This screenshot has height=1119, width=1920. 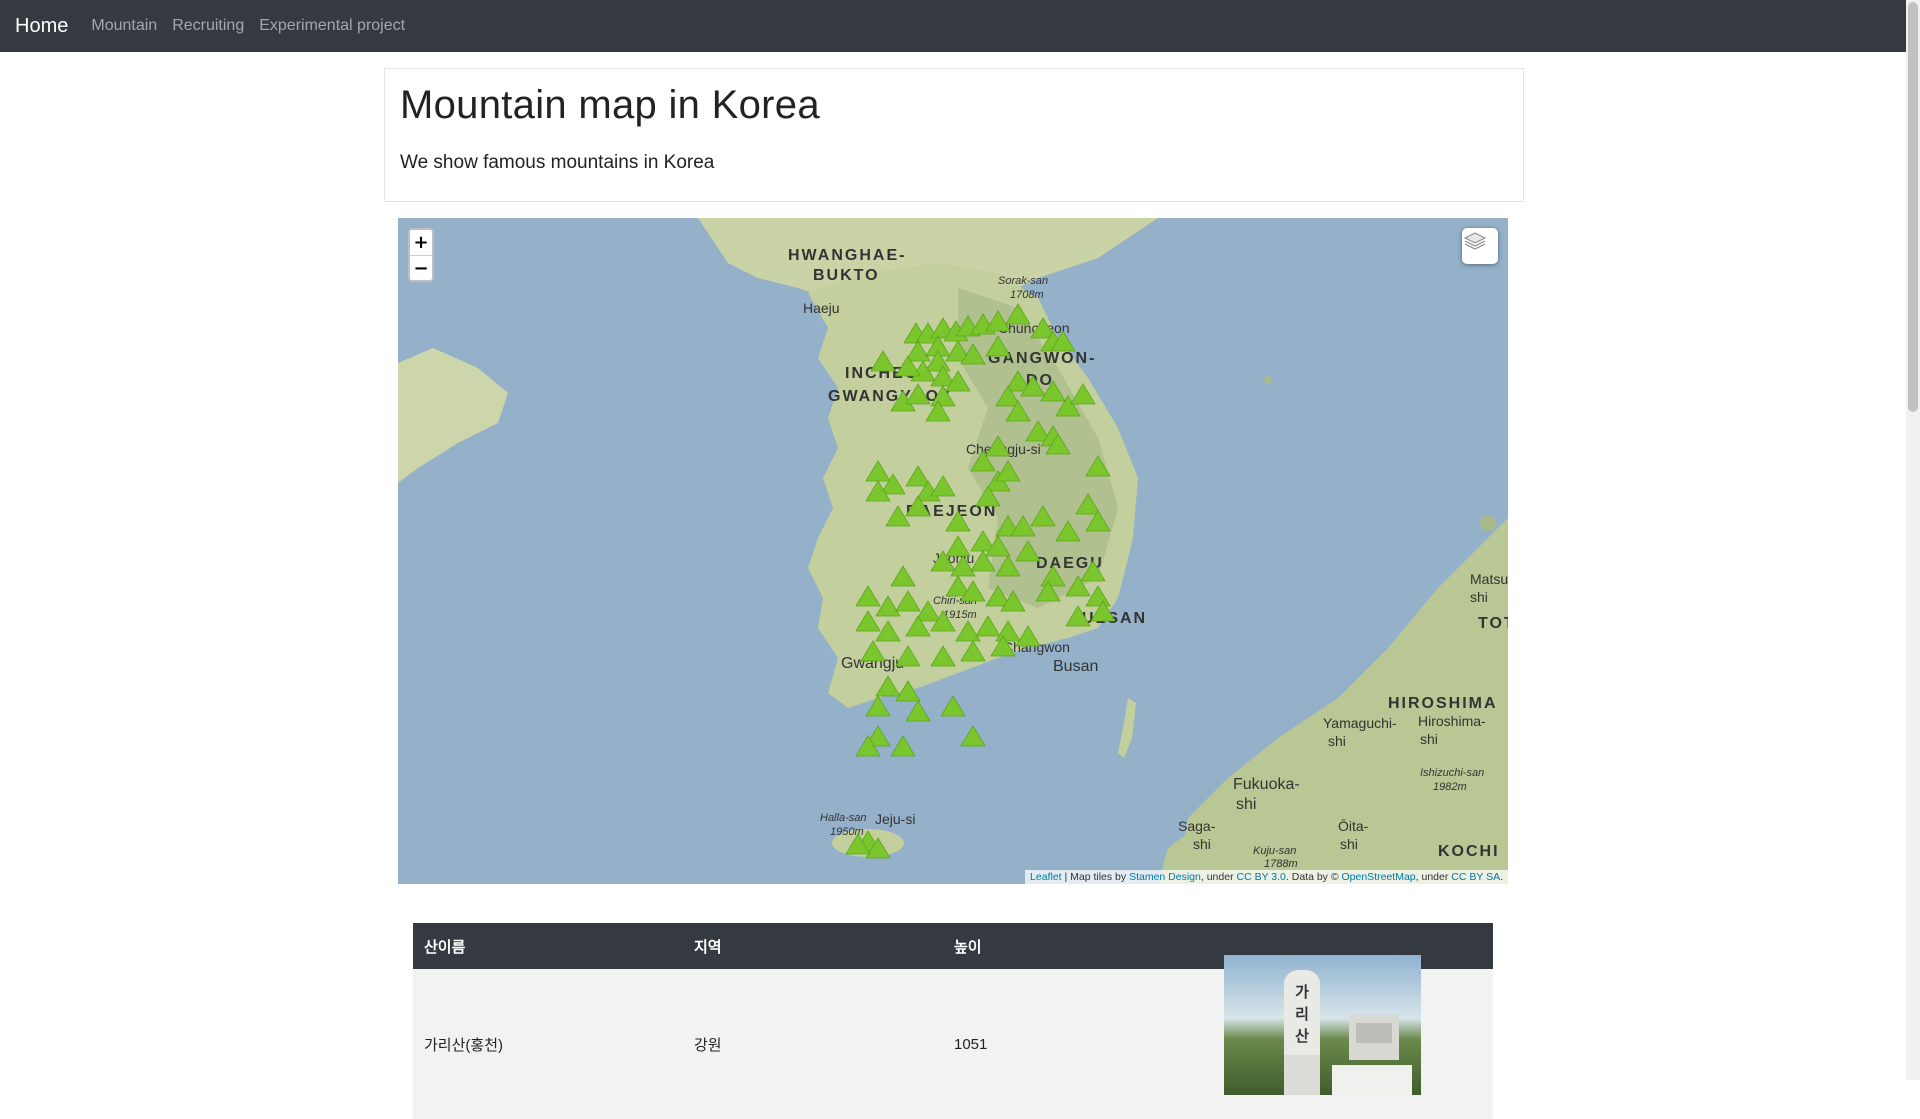 I want to click on zoom-in-button: +, so click(x=421, y=242).